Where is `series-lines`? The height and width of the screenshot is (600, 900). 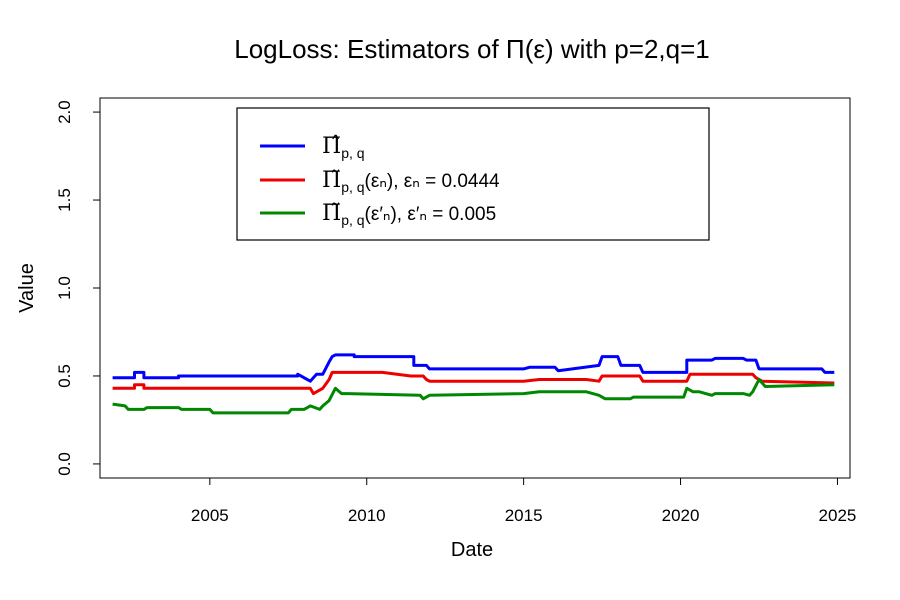 series-lines is located at coordinates (473, 384).